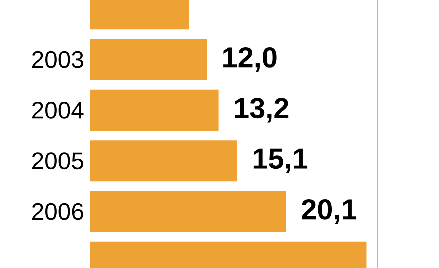 Image resolution: width=439 pixels, height=268 pixels. Describe the element at coordinates (329, 211) in the screenshot. I see `data-label: 20,1` at that location.